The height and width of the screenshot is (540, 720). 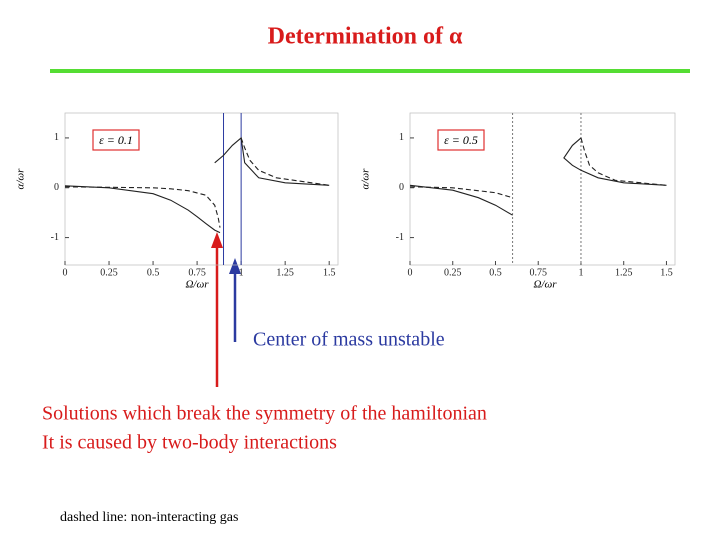 I want to click on blue-arrowhead, so click(x=235, y=266).